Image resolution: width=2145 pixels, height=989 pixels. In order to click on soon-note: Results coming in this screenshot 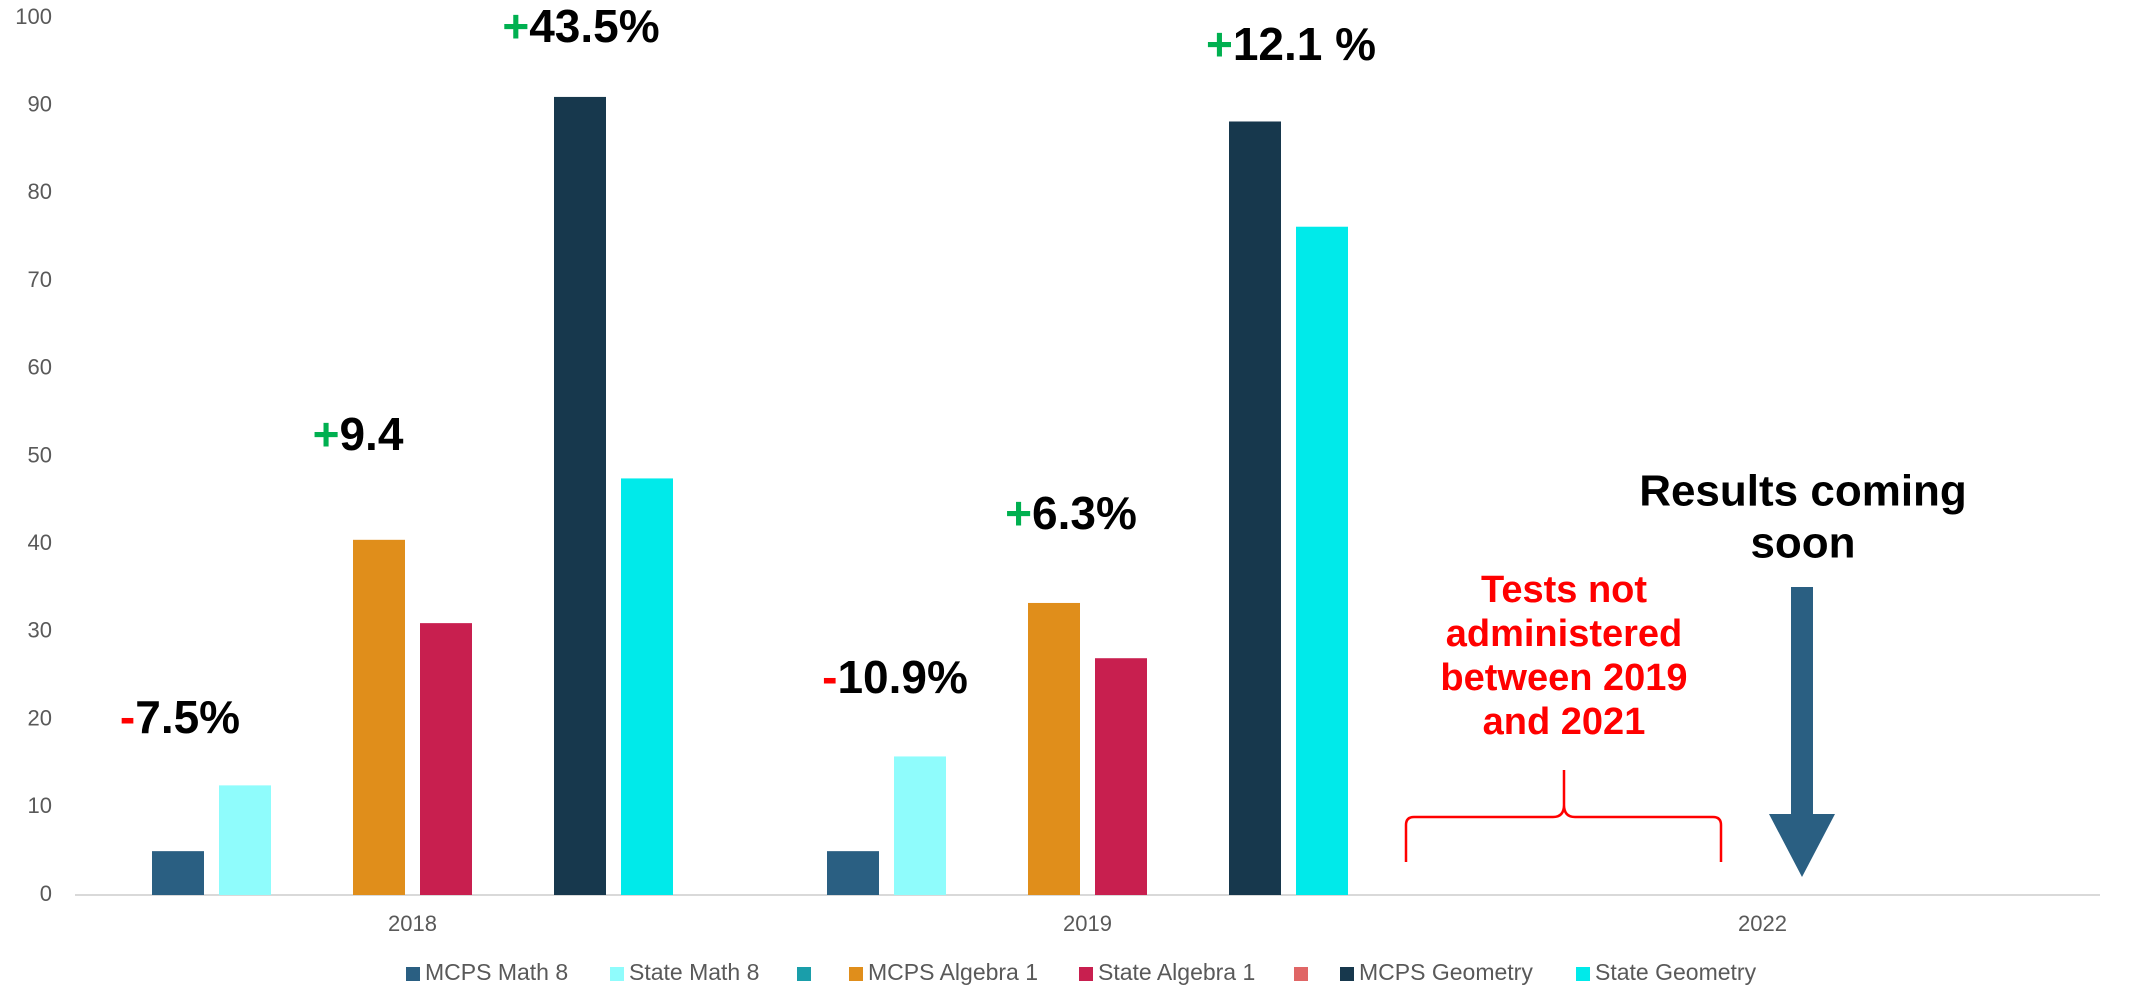, I will do `click(1803, 491)`.